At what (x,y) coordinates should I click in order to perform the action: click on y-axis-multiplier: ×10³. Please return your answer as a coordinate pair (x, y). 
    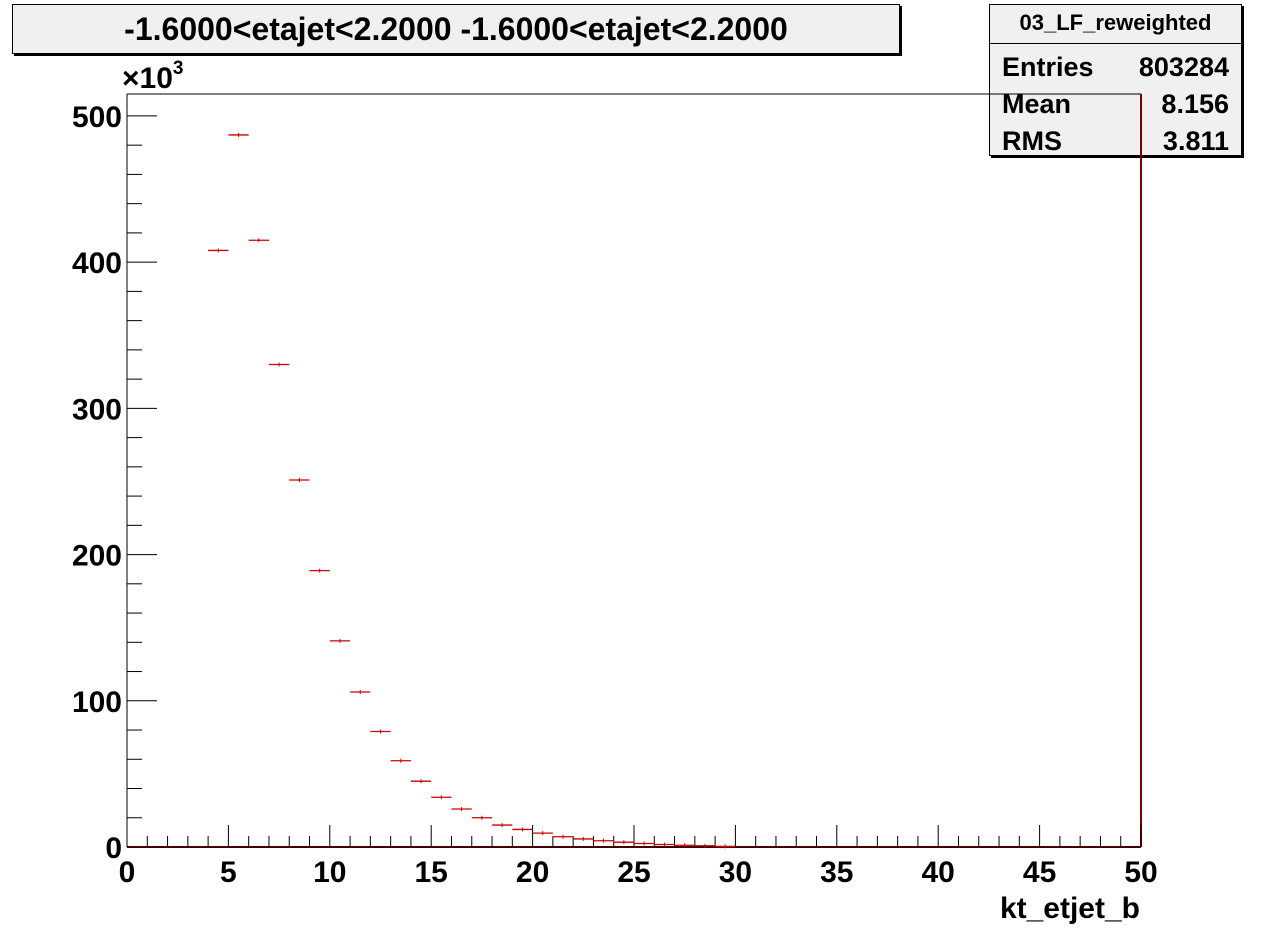
    Looking at the image, I should click on (152, 76).